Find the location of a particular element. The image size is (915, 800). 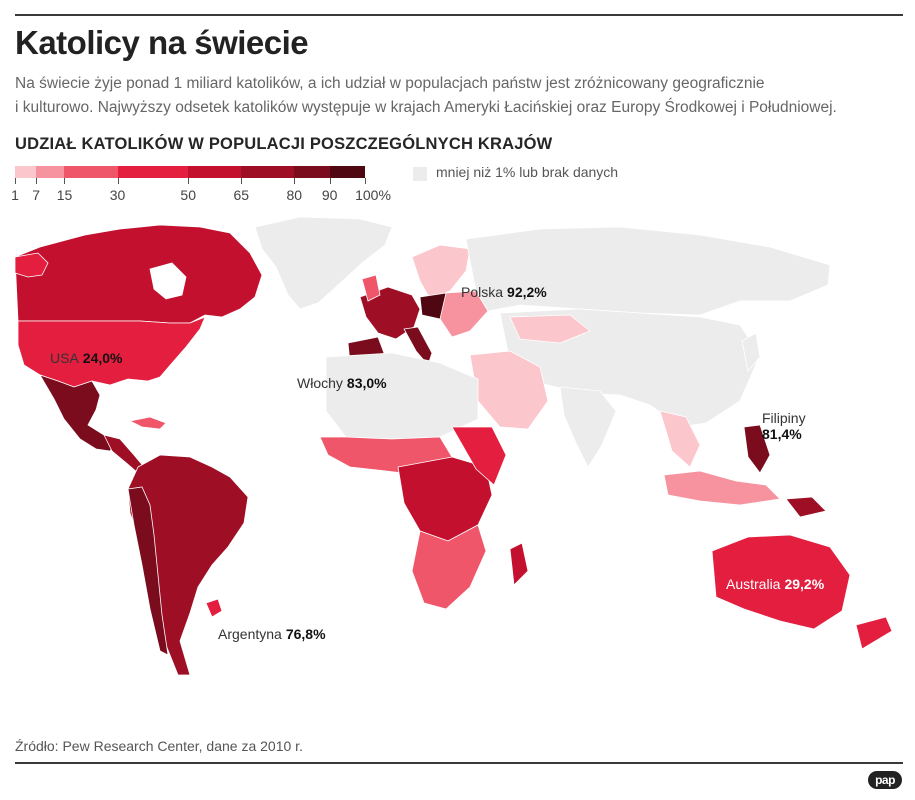

label-usa-value: 24,0% is located at coordinates (102, 358).